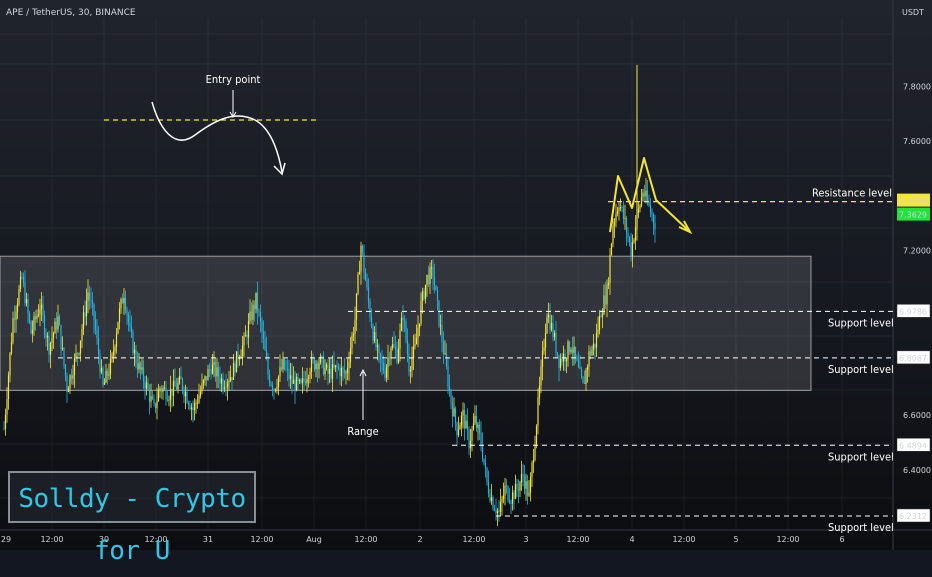  Describe the element at coordinates (525, 539) in the screenshot. I see `x-tick-label: 3` at that location.